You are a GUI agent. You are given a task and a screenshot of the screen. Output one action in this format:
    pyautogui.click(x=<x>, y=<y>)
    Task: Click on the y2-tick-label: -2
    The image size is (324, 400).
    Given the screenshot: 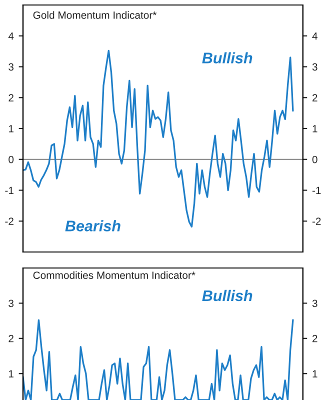 What is the action you would take?
    pyautogui.click(x=316, y=221)
    